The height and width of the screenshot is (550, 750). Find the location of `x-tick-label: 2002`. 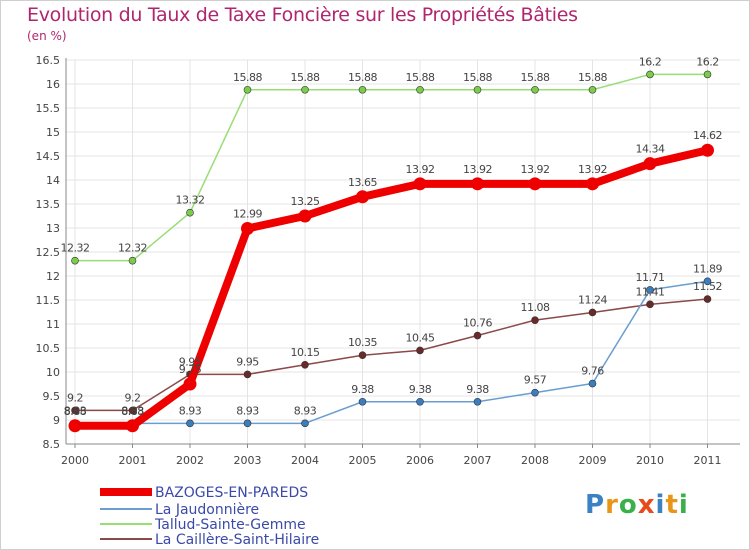

x-tick-label: 2002 is located at coordinates (190, 460).